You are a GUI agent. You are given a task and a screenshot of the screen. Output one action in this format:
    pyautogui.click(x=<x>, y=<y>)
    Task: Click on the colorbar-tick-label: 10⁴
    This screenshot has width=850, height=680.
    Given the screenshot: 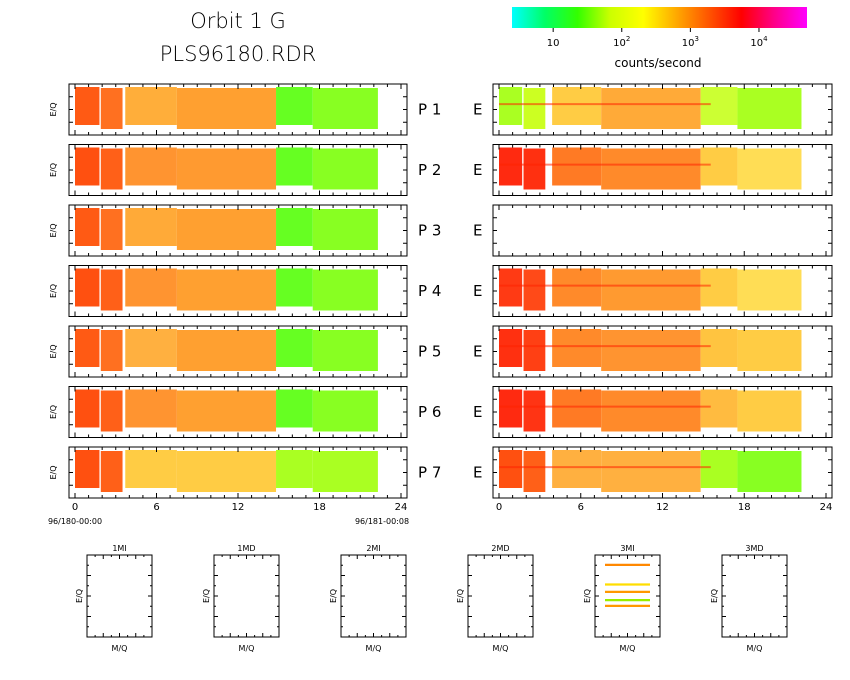 What is the action you would take?
    pyautogui.click(x=759, y=42)
    